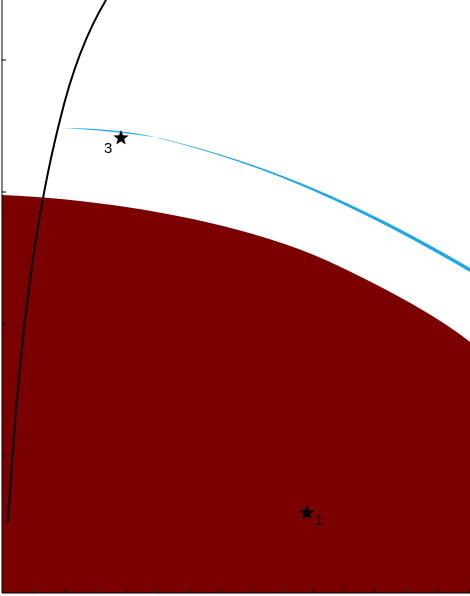 Image resolution: width=470 pixels, height=596 pixels. I want to click on marker-3: 3, so click(116, 143).